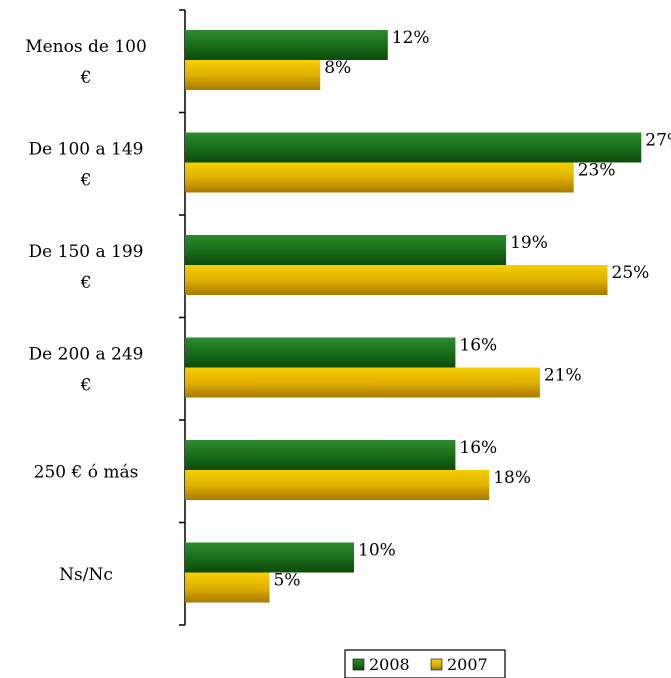 This screenshot has width=671, height=678. I want to click on category-label: De 100 a 149 €, so click(86, 164).